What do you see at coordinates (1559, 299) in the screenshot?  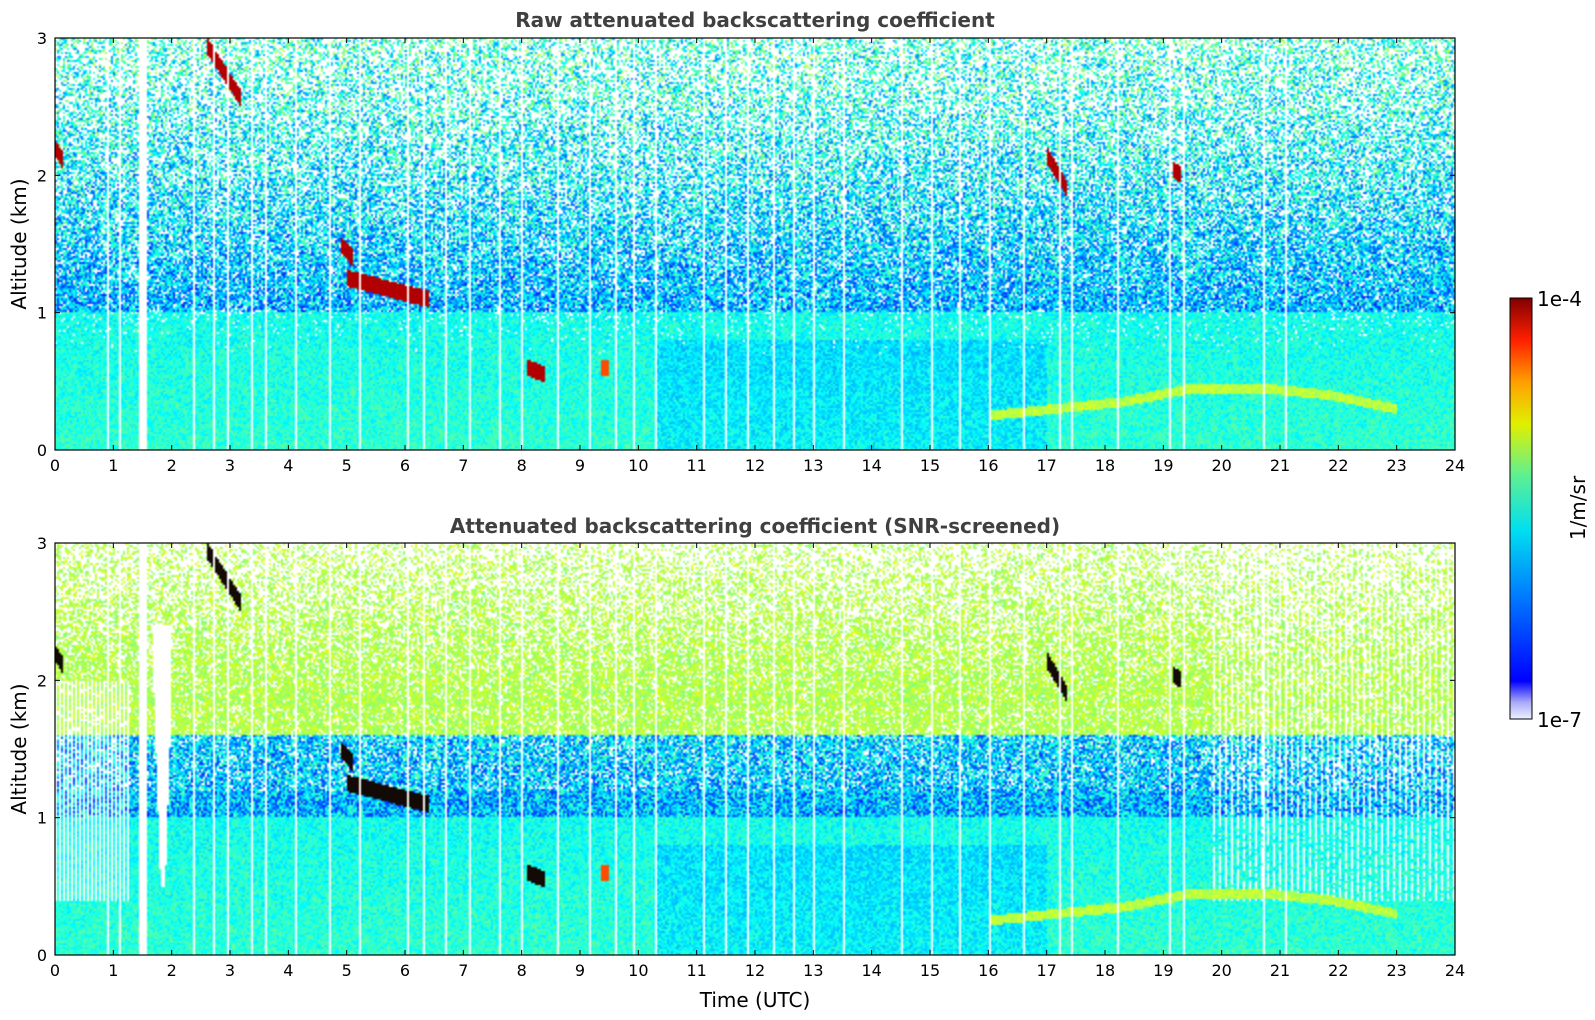 I see `colorbar-max-label: 1e-4` at bounding box center [1559, 299].